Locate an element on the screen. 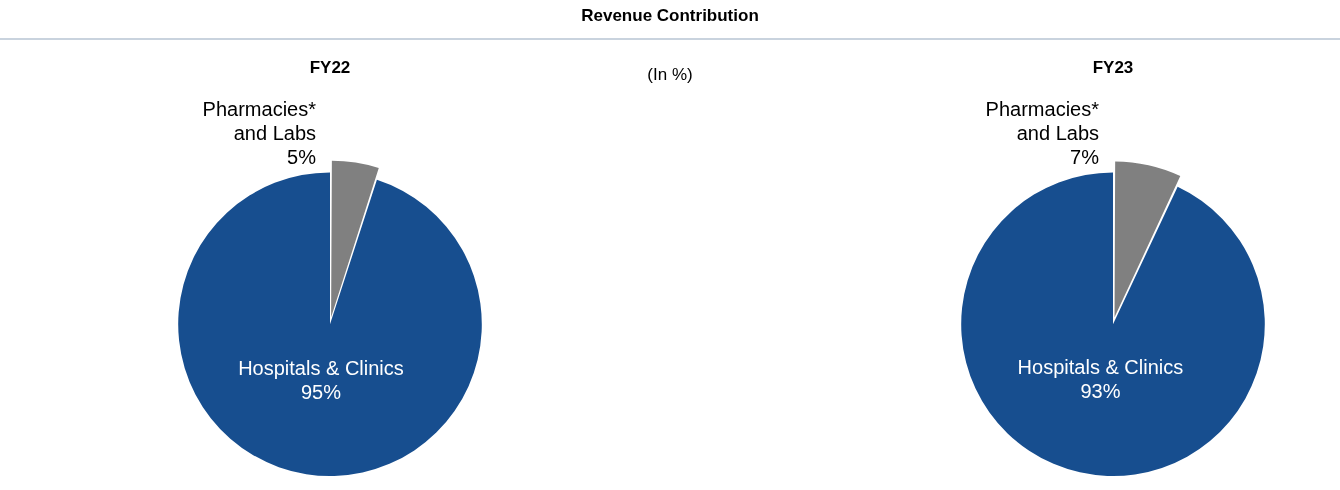 The width and height of the screenshot is (1340, 490). chart-title: FY22 is located at coordinates (330, 67).